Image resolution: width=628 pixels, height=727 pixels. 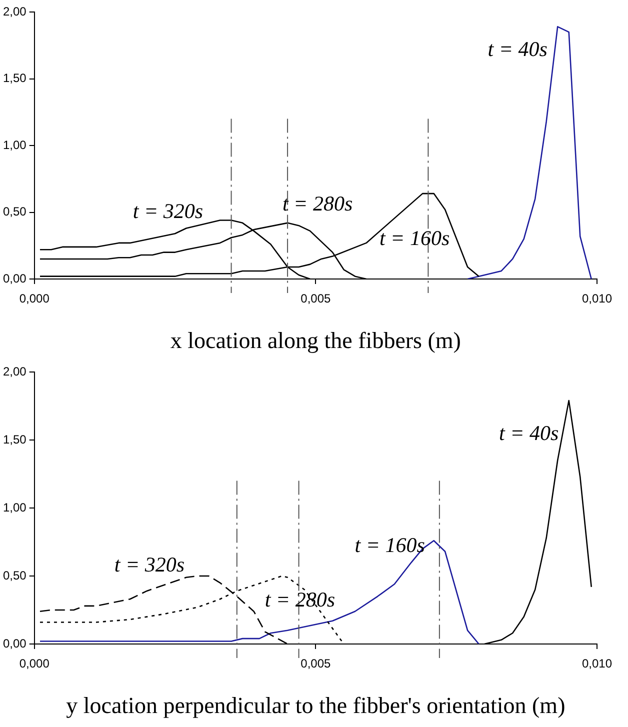 What do you see at coordinates (316, 705) in the screenshot?
I see `x-axis-title: y location perpendicular to the fibber's orientation (m)` at bounding box center [316, 705].